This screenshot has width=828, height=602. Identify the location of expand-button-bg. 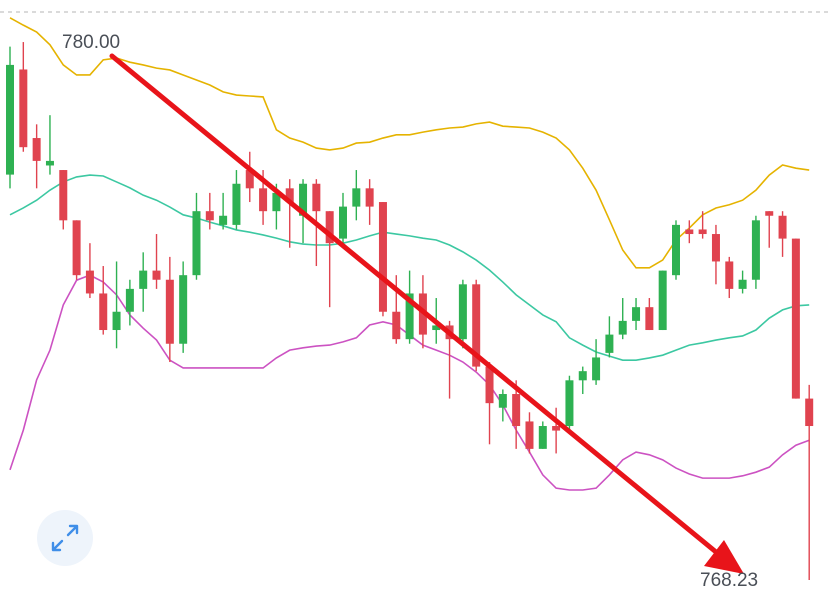
(65, 538).